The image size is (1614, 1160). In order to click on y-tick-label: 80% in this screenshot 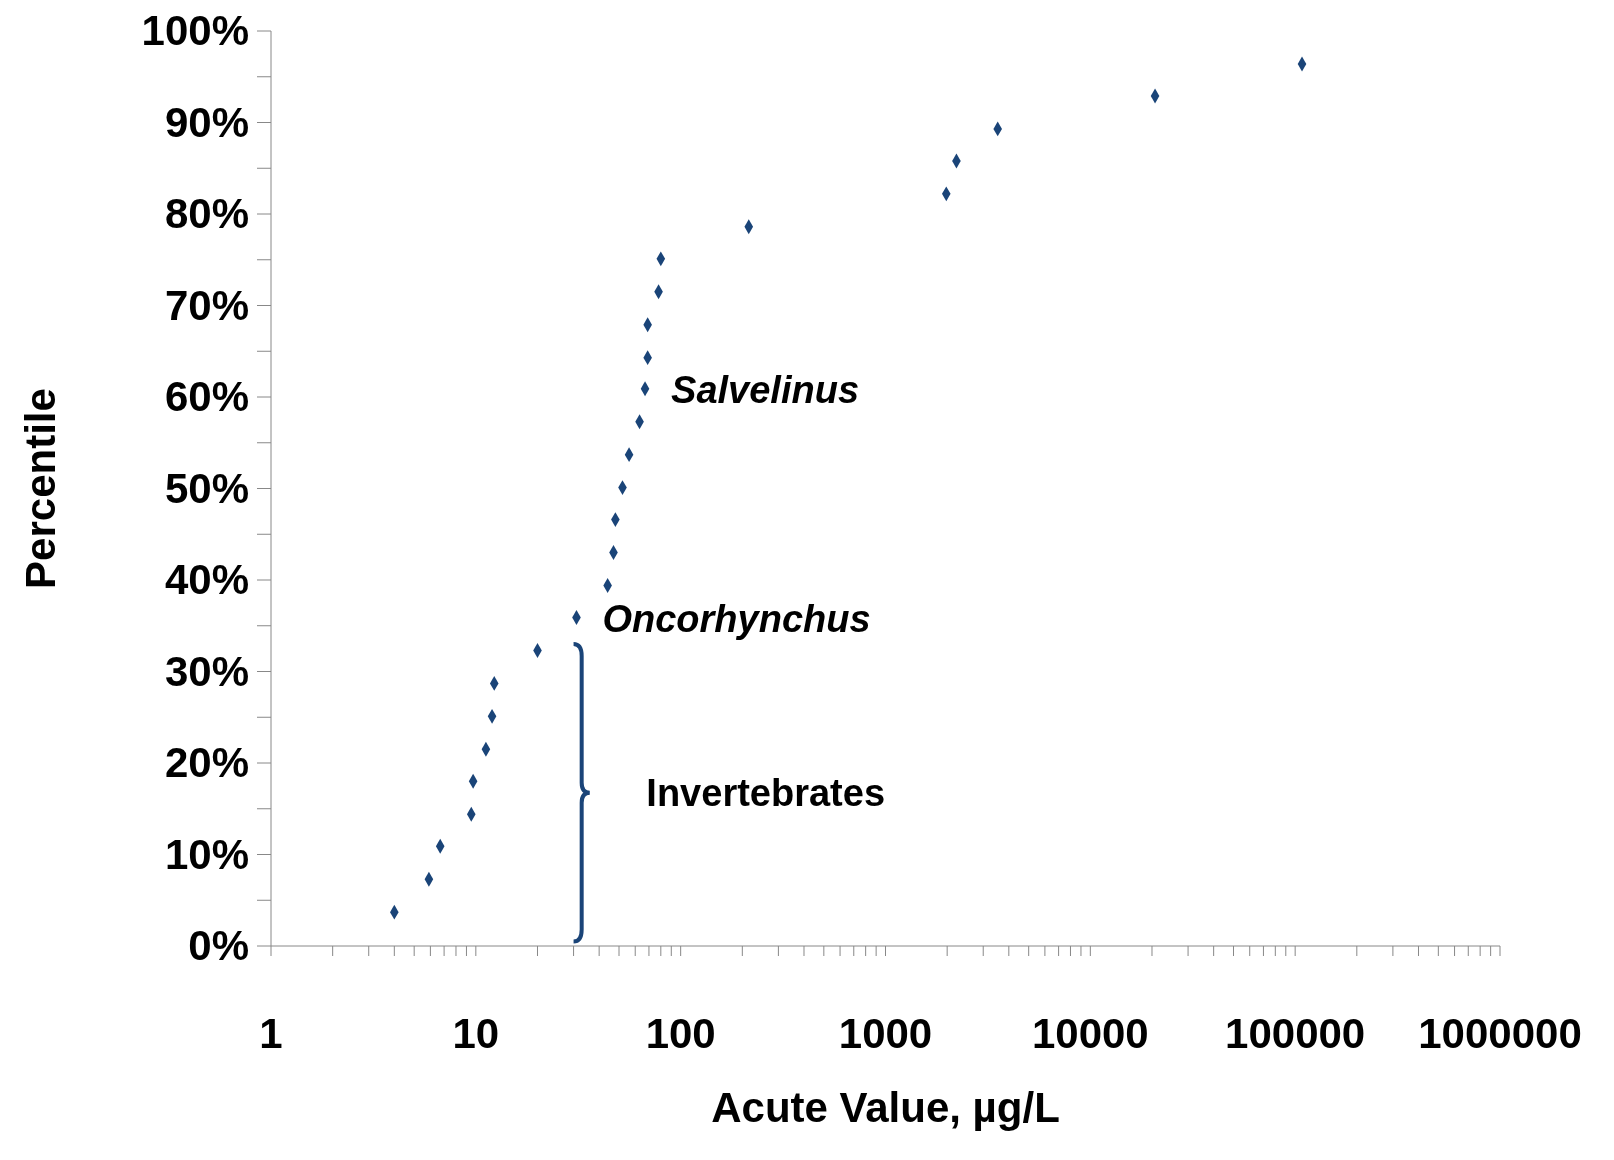, I will do `click(206, 213)`.